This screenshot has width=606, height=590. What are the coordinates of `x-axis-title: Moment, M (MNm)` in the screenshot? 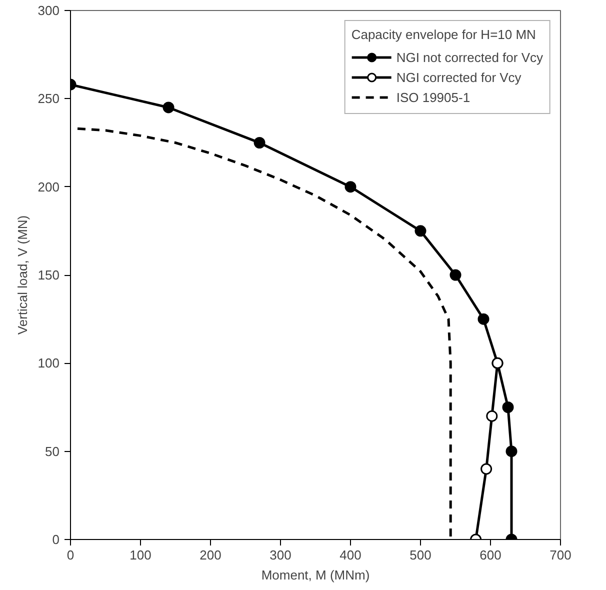 It's located at (315, 575).